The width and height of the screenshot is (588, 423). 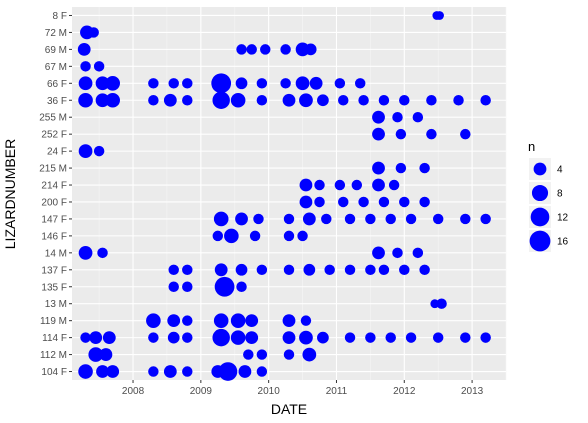 What do you see at coordinates (53, 118) in the screenshot?
I see `y-tick-label: 255 M` at bounding box center [53, 118].